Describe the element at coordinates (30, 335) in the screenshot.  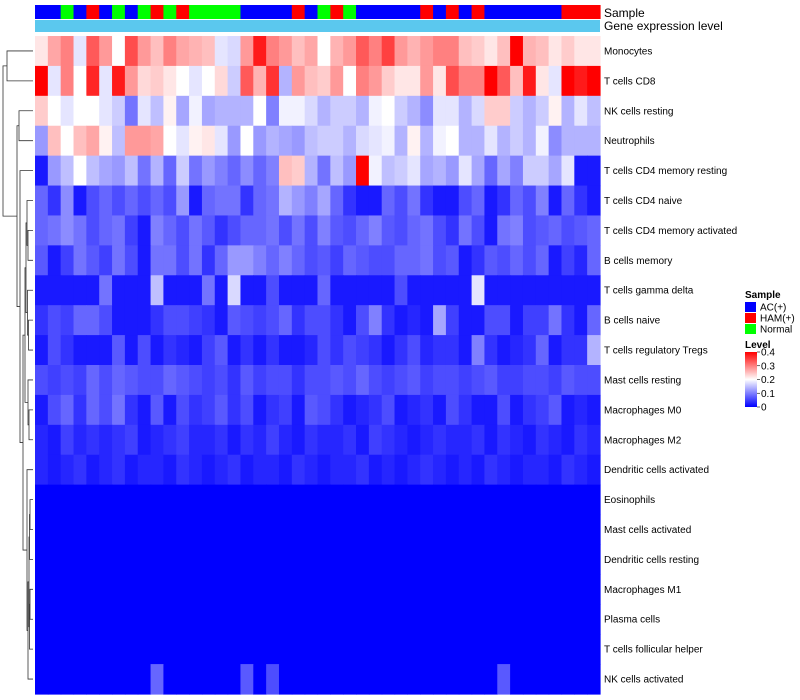
I see `dendrogram-branch` at that location.